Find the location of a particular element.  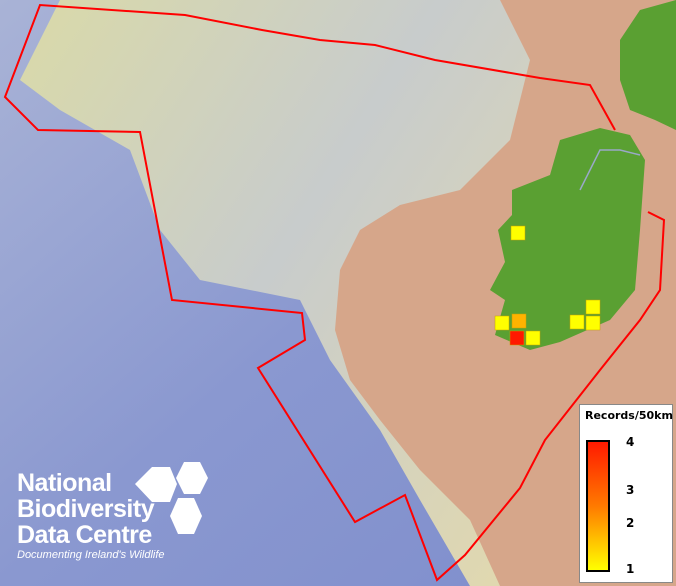

legend-title: Records/50km is located at coordinates (629, 415).